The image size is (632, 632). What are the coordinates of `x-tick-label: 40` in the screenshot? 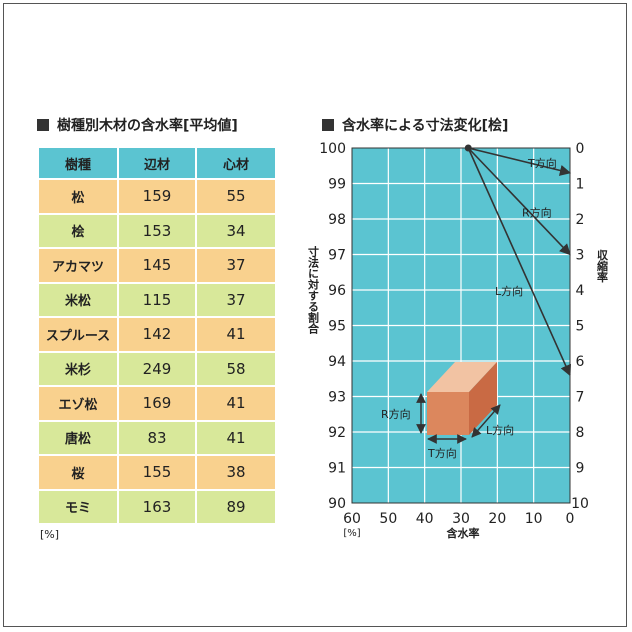 It's located at (425, 519).